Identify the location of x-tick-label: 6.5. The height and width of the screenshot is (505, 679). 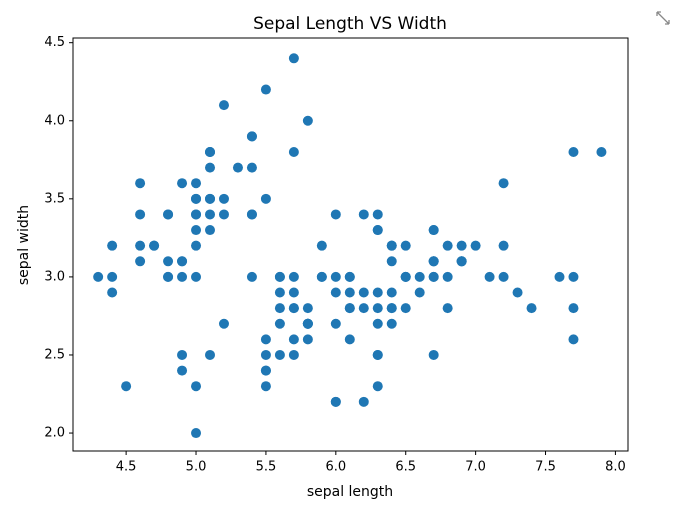
(405, 467).